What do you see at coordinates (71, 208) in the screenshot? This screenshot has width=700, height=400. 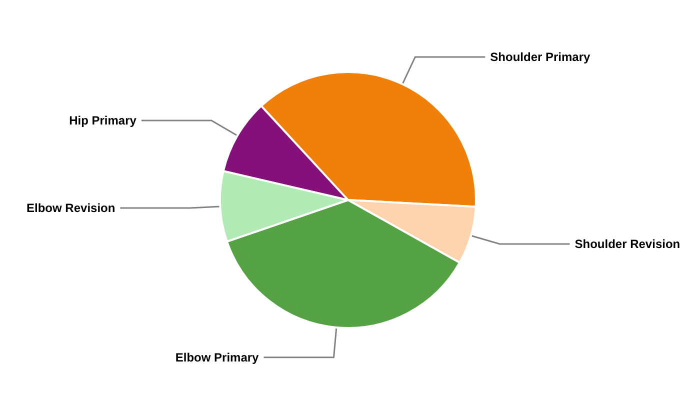 I see `slice-label: Elbow Revision` at bounding box center [71, 208].